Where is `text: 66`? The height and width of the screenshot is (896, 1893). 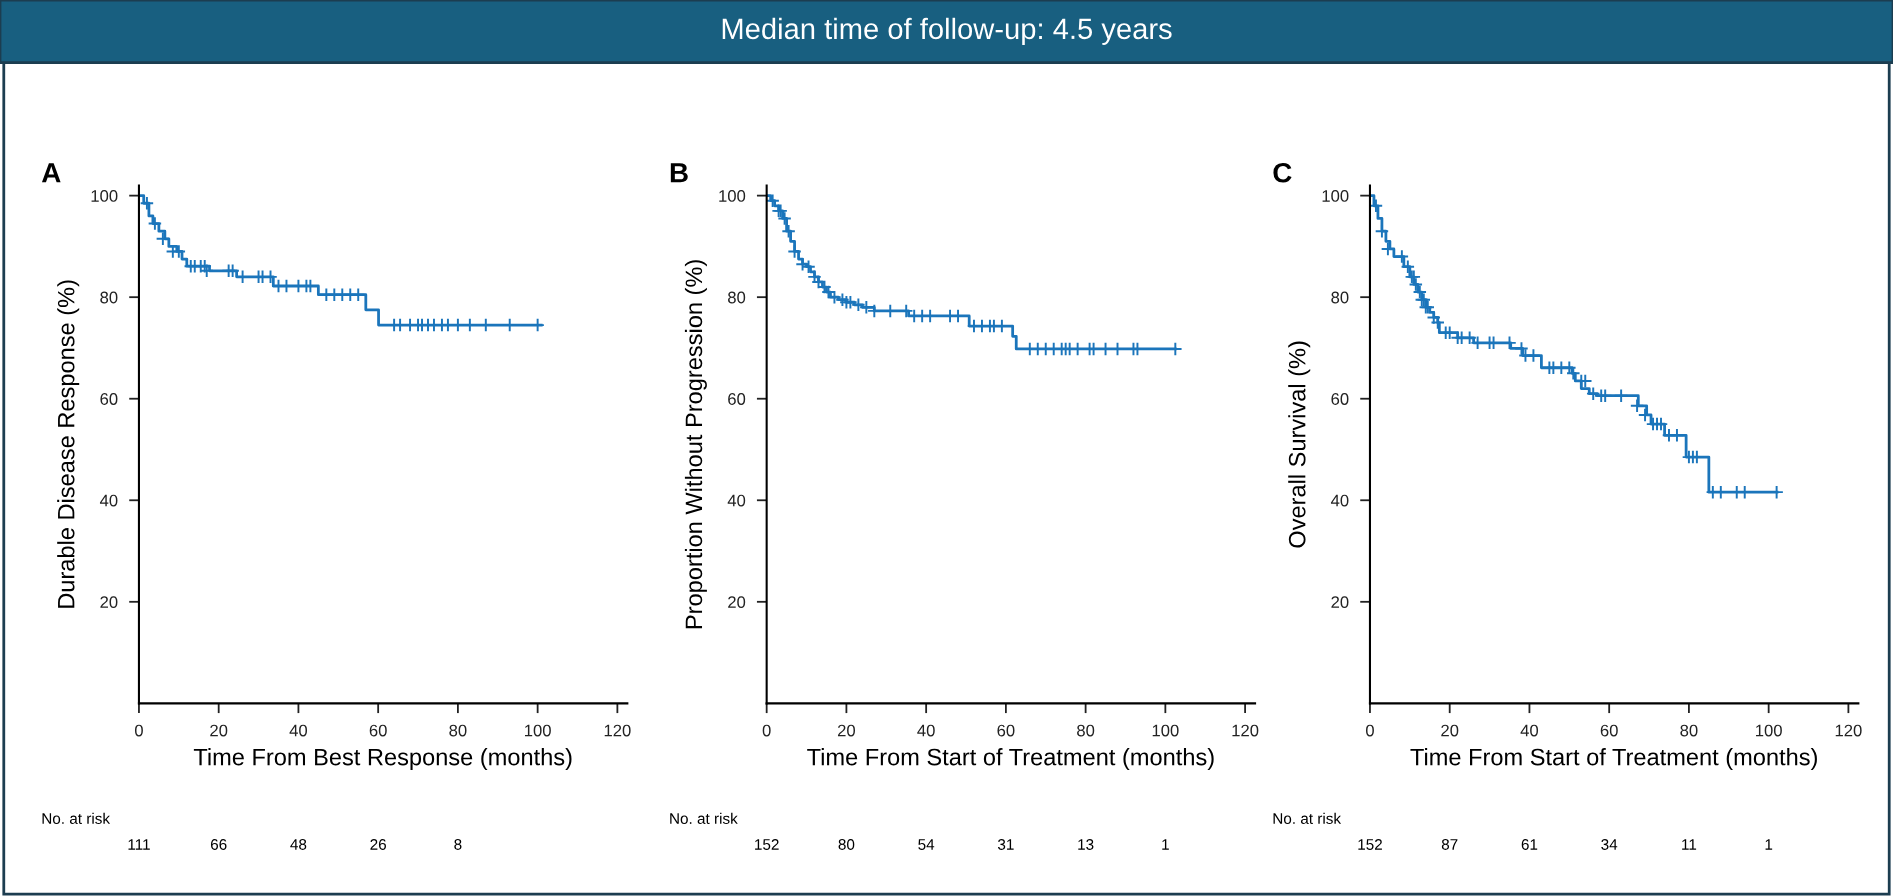 text: 66 is located at coordinates (218, 844).